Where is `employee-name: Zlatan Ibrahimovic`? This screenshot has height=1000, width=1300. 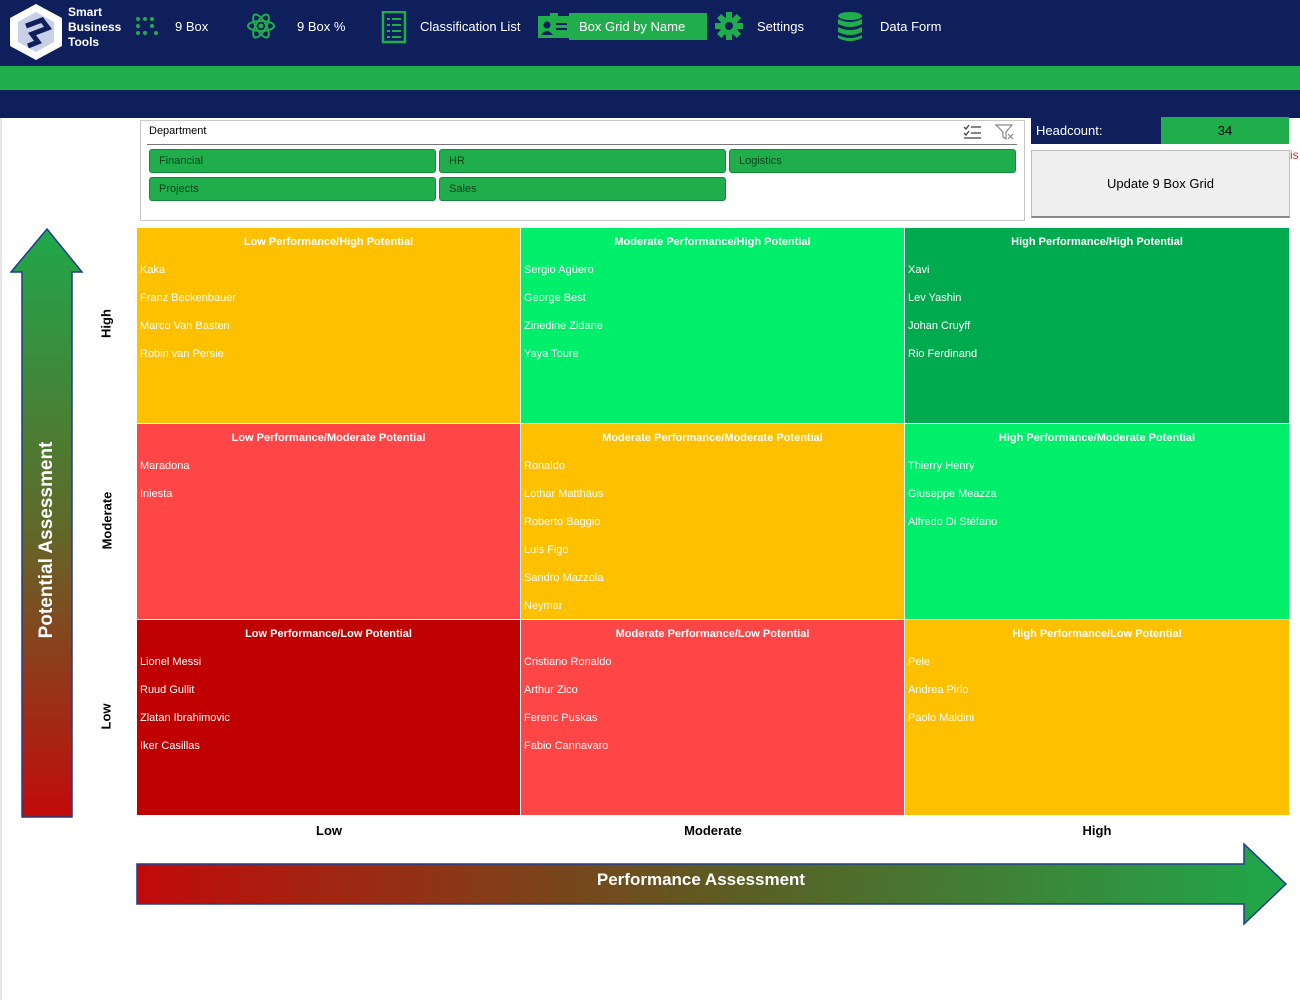 employee-name: Zlatan Ibrahimovic is located at coordinates (185, 718).